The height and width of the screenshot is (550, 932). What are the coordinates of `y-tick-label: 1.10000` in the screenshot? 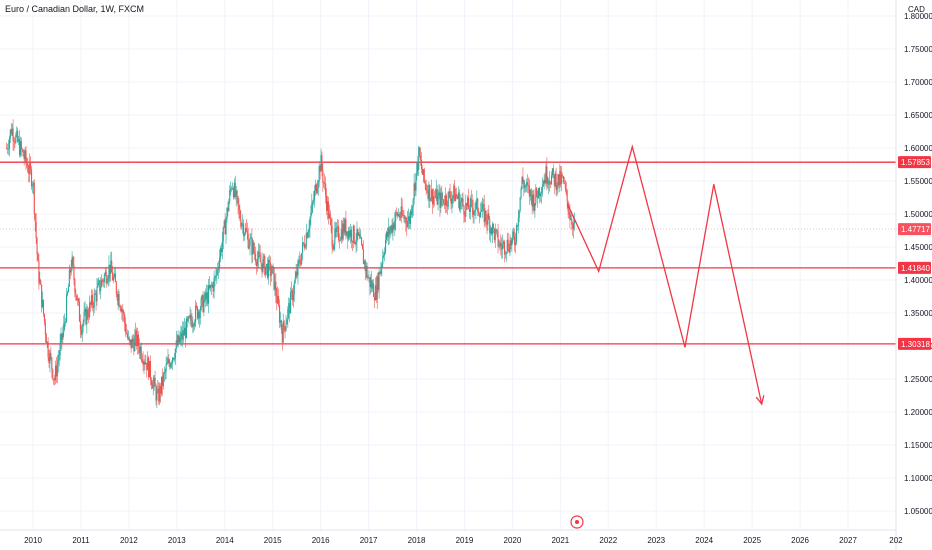 It's located at (918, 478).